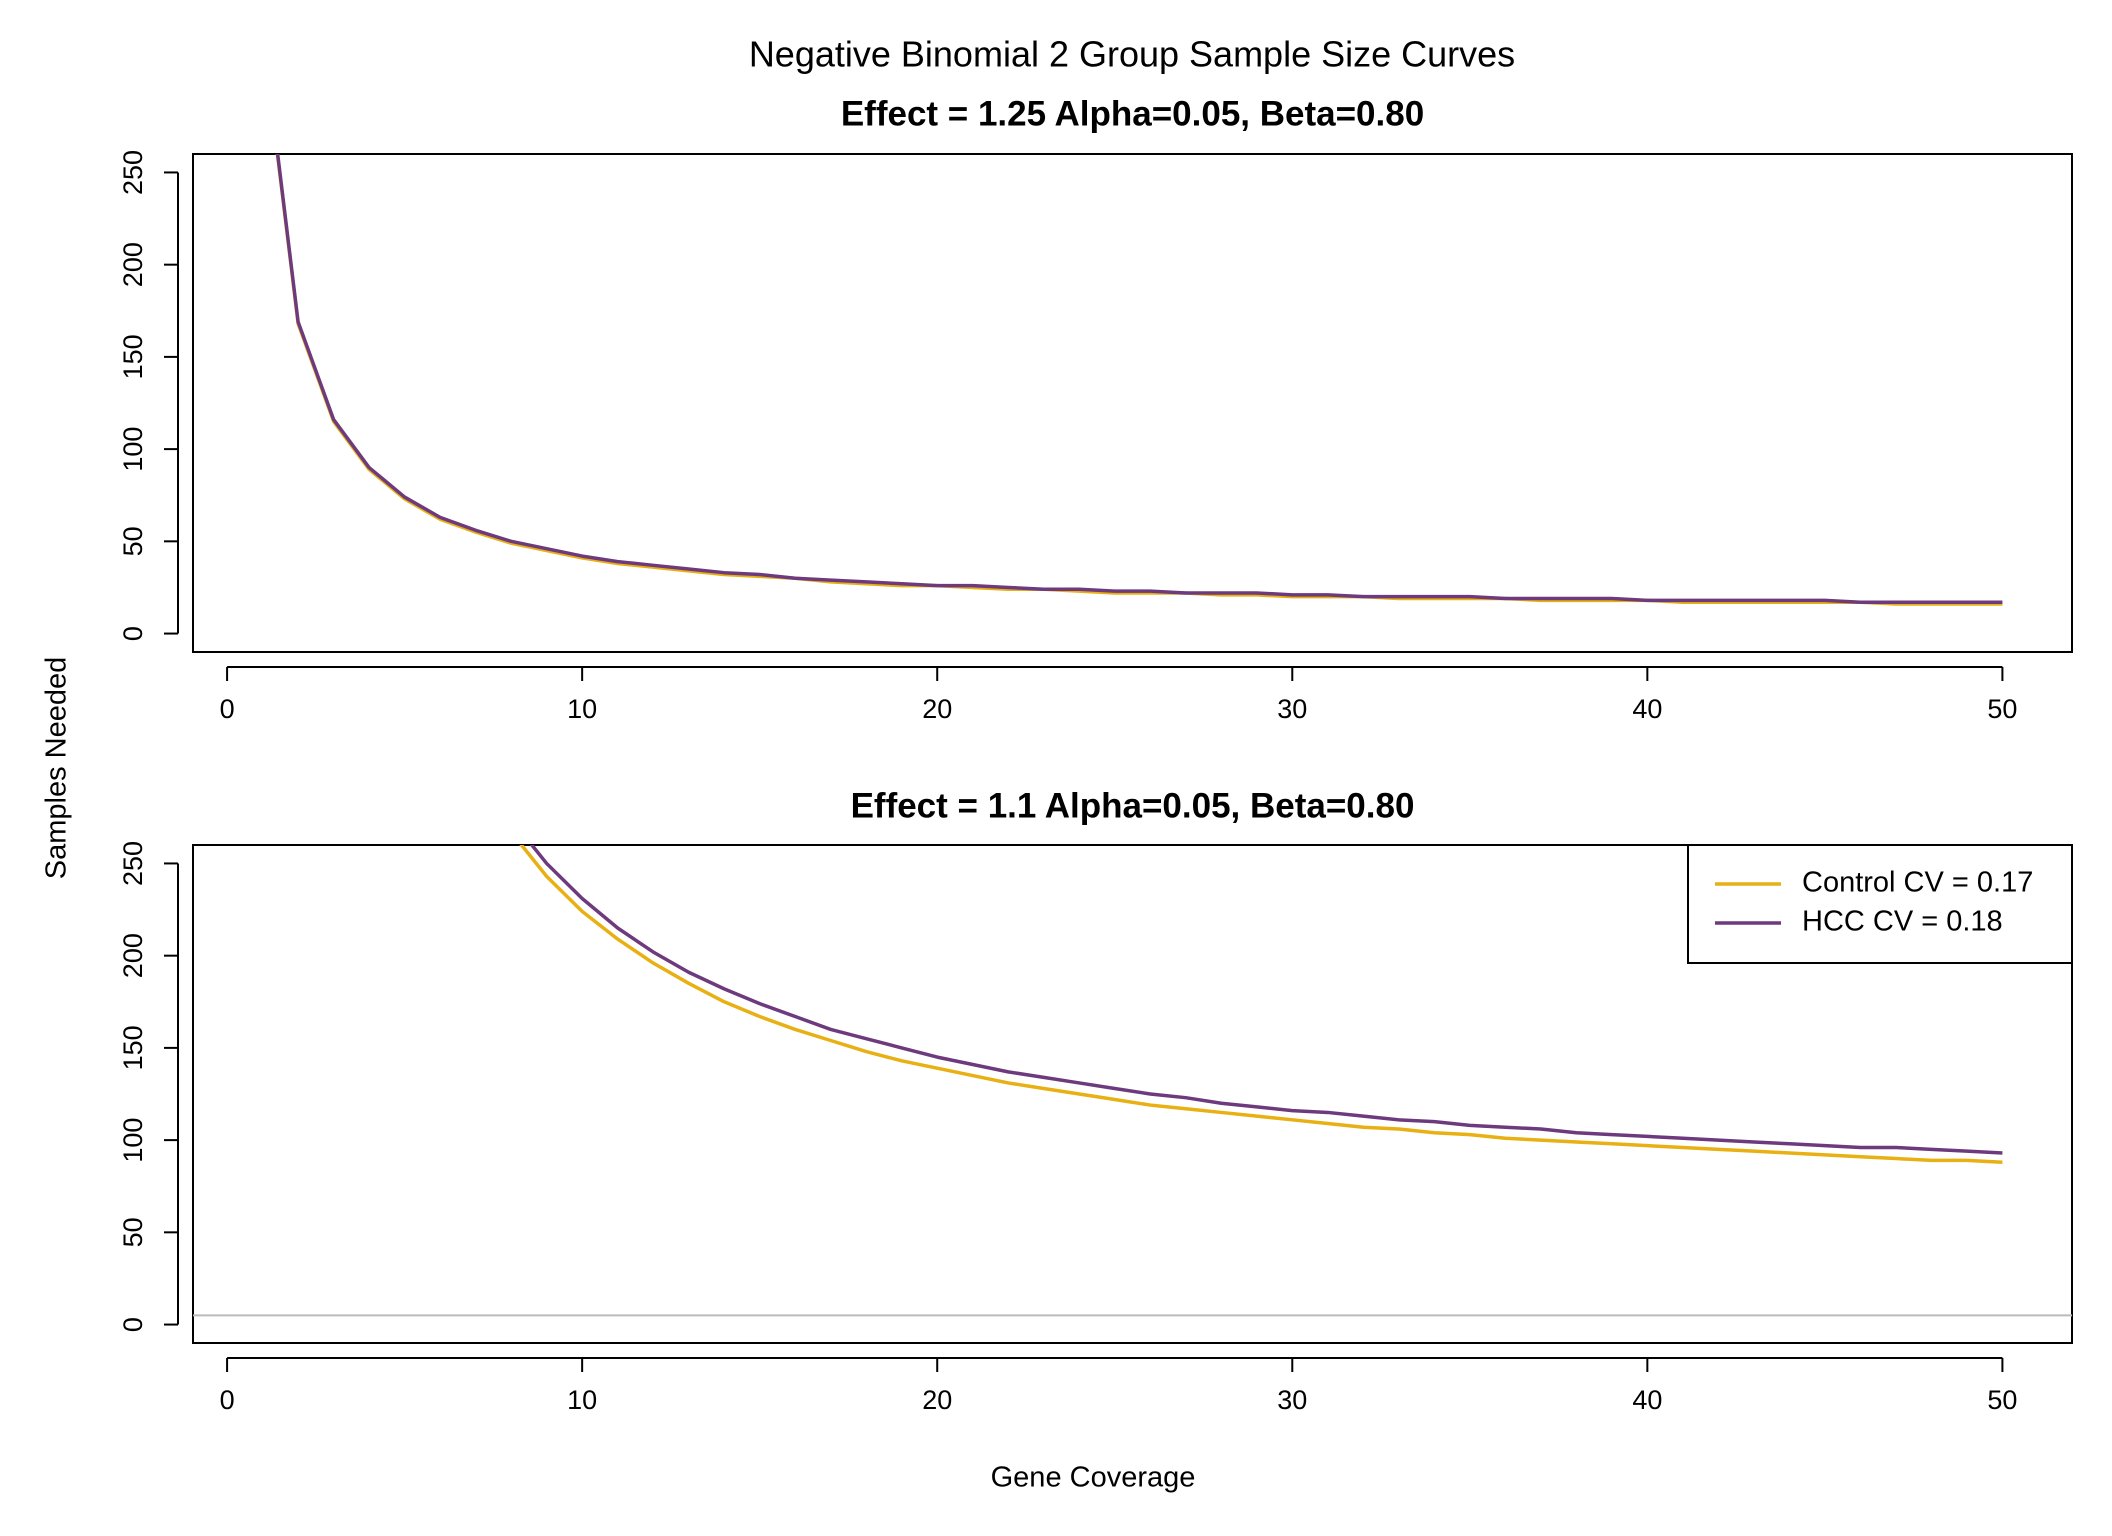 The image size is (2112, 1536). What do you see at coordinates (1917, 883) in the screenshot?
I see `legend-label: Control CV = 0.17` at bounding box center [1917, 883].